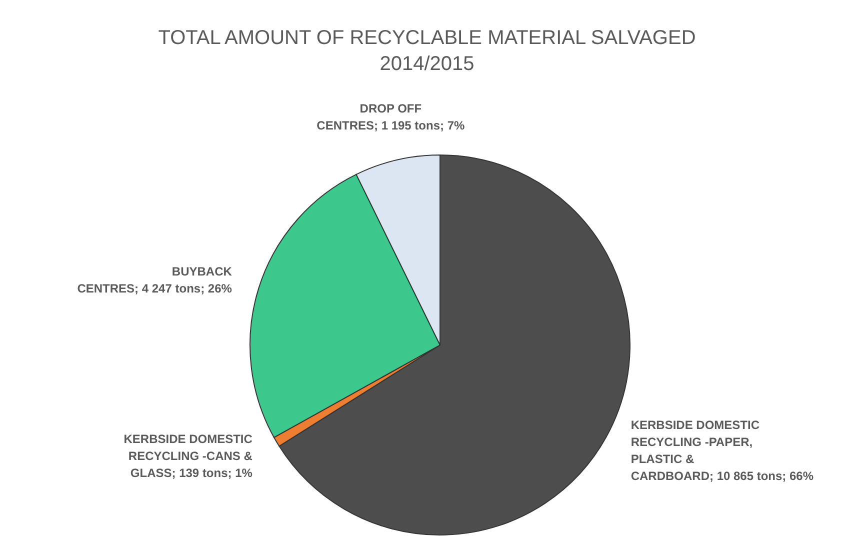  I want to click on chart-title: TOTAL AMOUNT OF RECYCLABLE MATERIAL SALVAGED 2014/2015, so click(427, 51).